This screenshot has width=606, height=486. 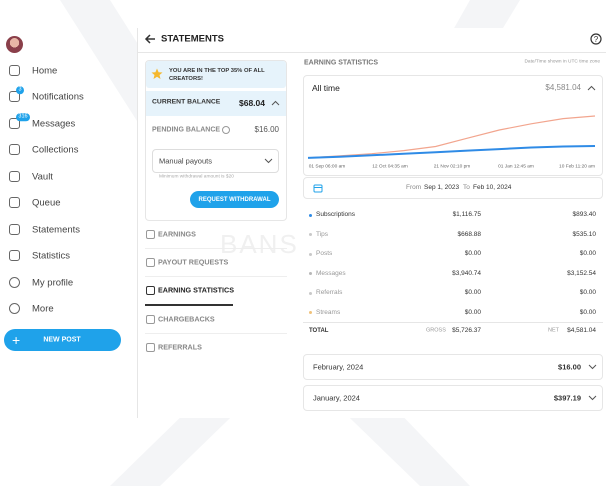 I want to click on back-arrow, so click(x=150, y=39).